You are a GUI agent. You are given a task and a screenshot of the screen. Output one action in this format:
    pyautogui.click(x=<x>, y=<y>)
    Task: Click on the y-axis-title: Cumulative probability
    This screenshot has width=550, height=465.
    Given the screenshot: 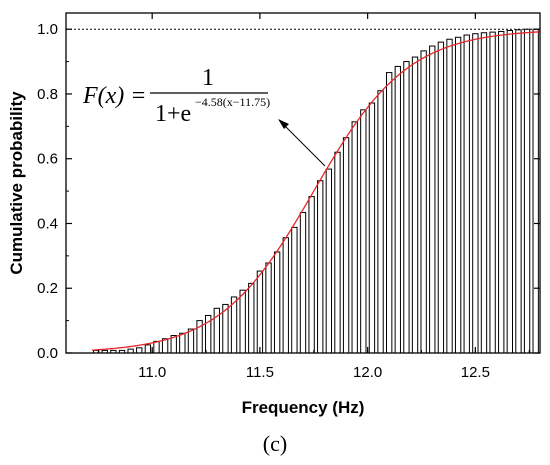 What is the action you would take?
    pyautogui.click(x=16, y=183)
    